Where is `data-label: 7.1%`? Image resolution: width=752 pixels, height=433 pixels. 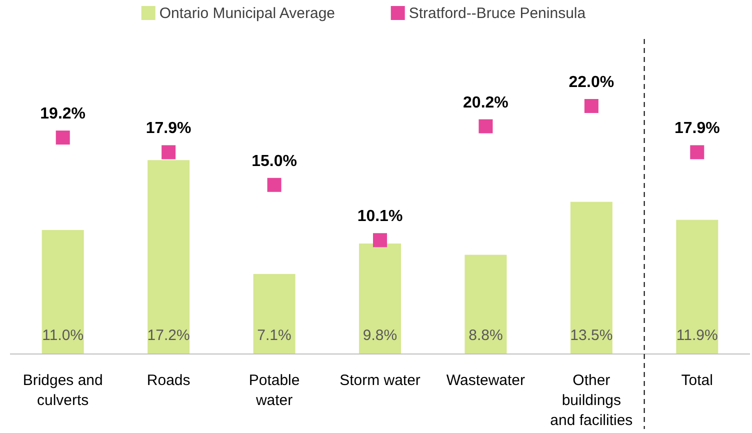
data-label: 7.1% is located at coordinates (274, 335).